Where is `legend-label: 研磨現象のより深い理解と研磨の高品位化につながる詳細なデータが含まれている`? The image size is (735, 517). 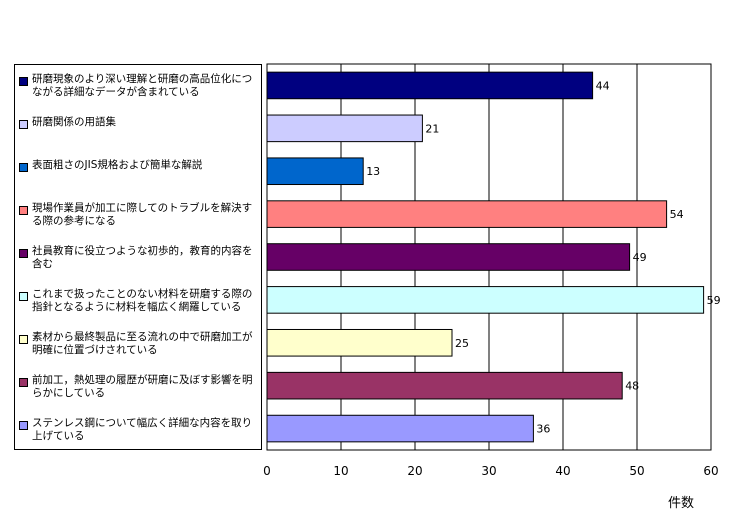
legend-label: 研磨現象のより深い理解と研磨の高品位化につながる詳細なデータが含まれている is located at coordinates (142, 86).